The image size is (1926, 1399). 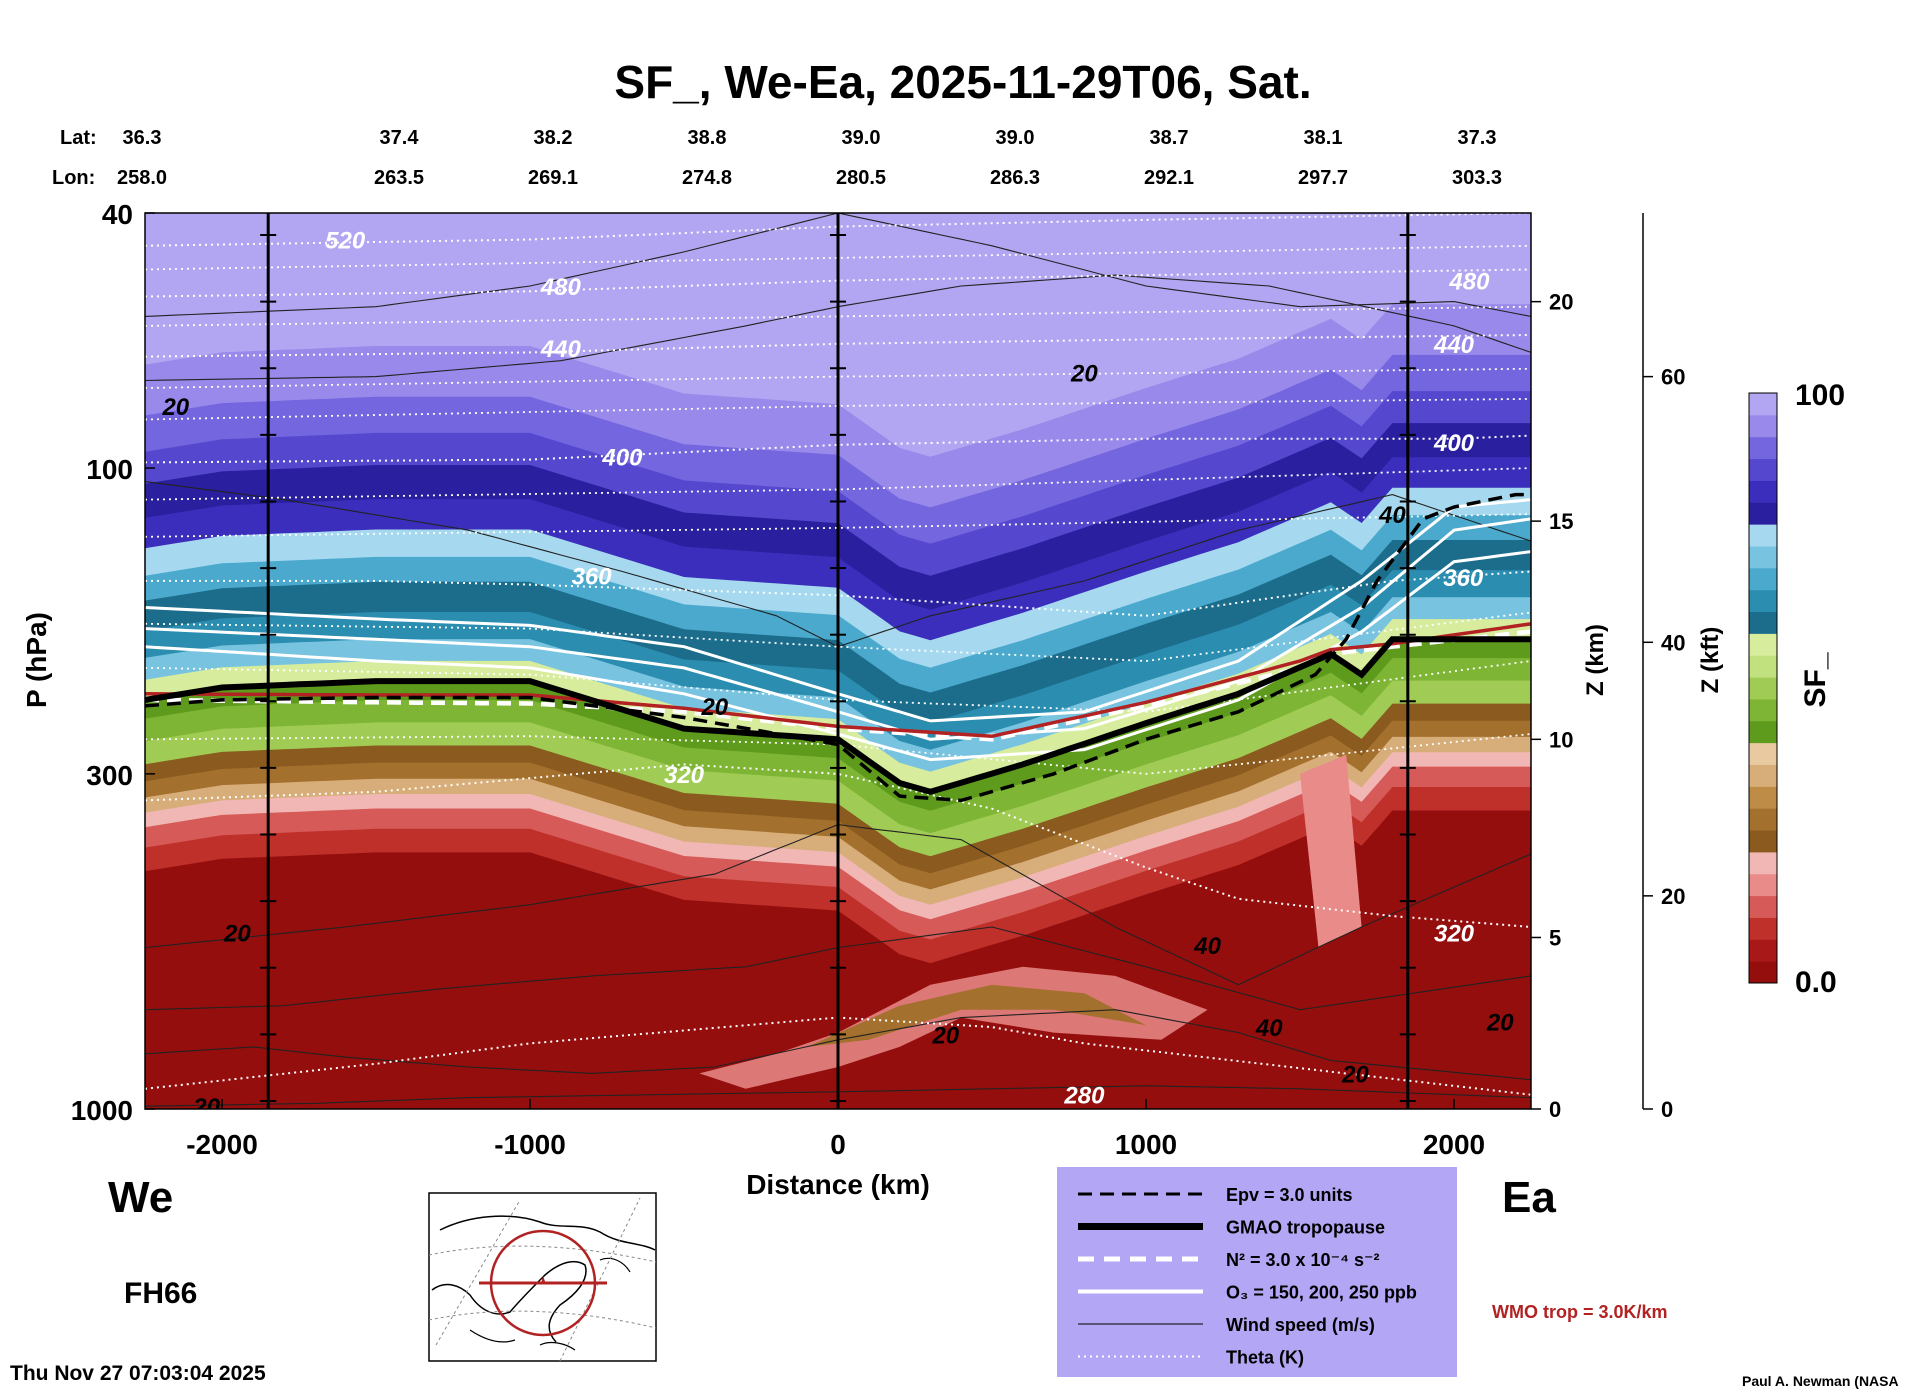 What do you see at coordinates (1555, 937) in the screenshot?
I see `z-km-tick-label: 5` at bounding box center [1555, 937].